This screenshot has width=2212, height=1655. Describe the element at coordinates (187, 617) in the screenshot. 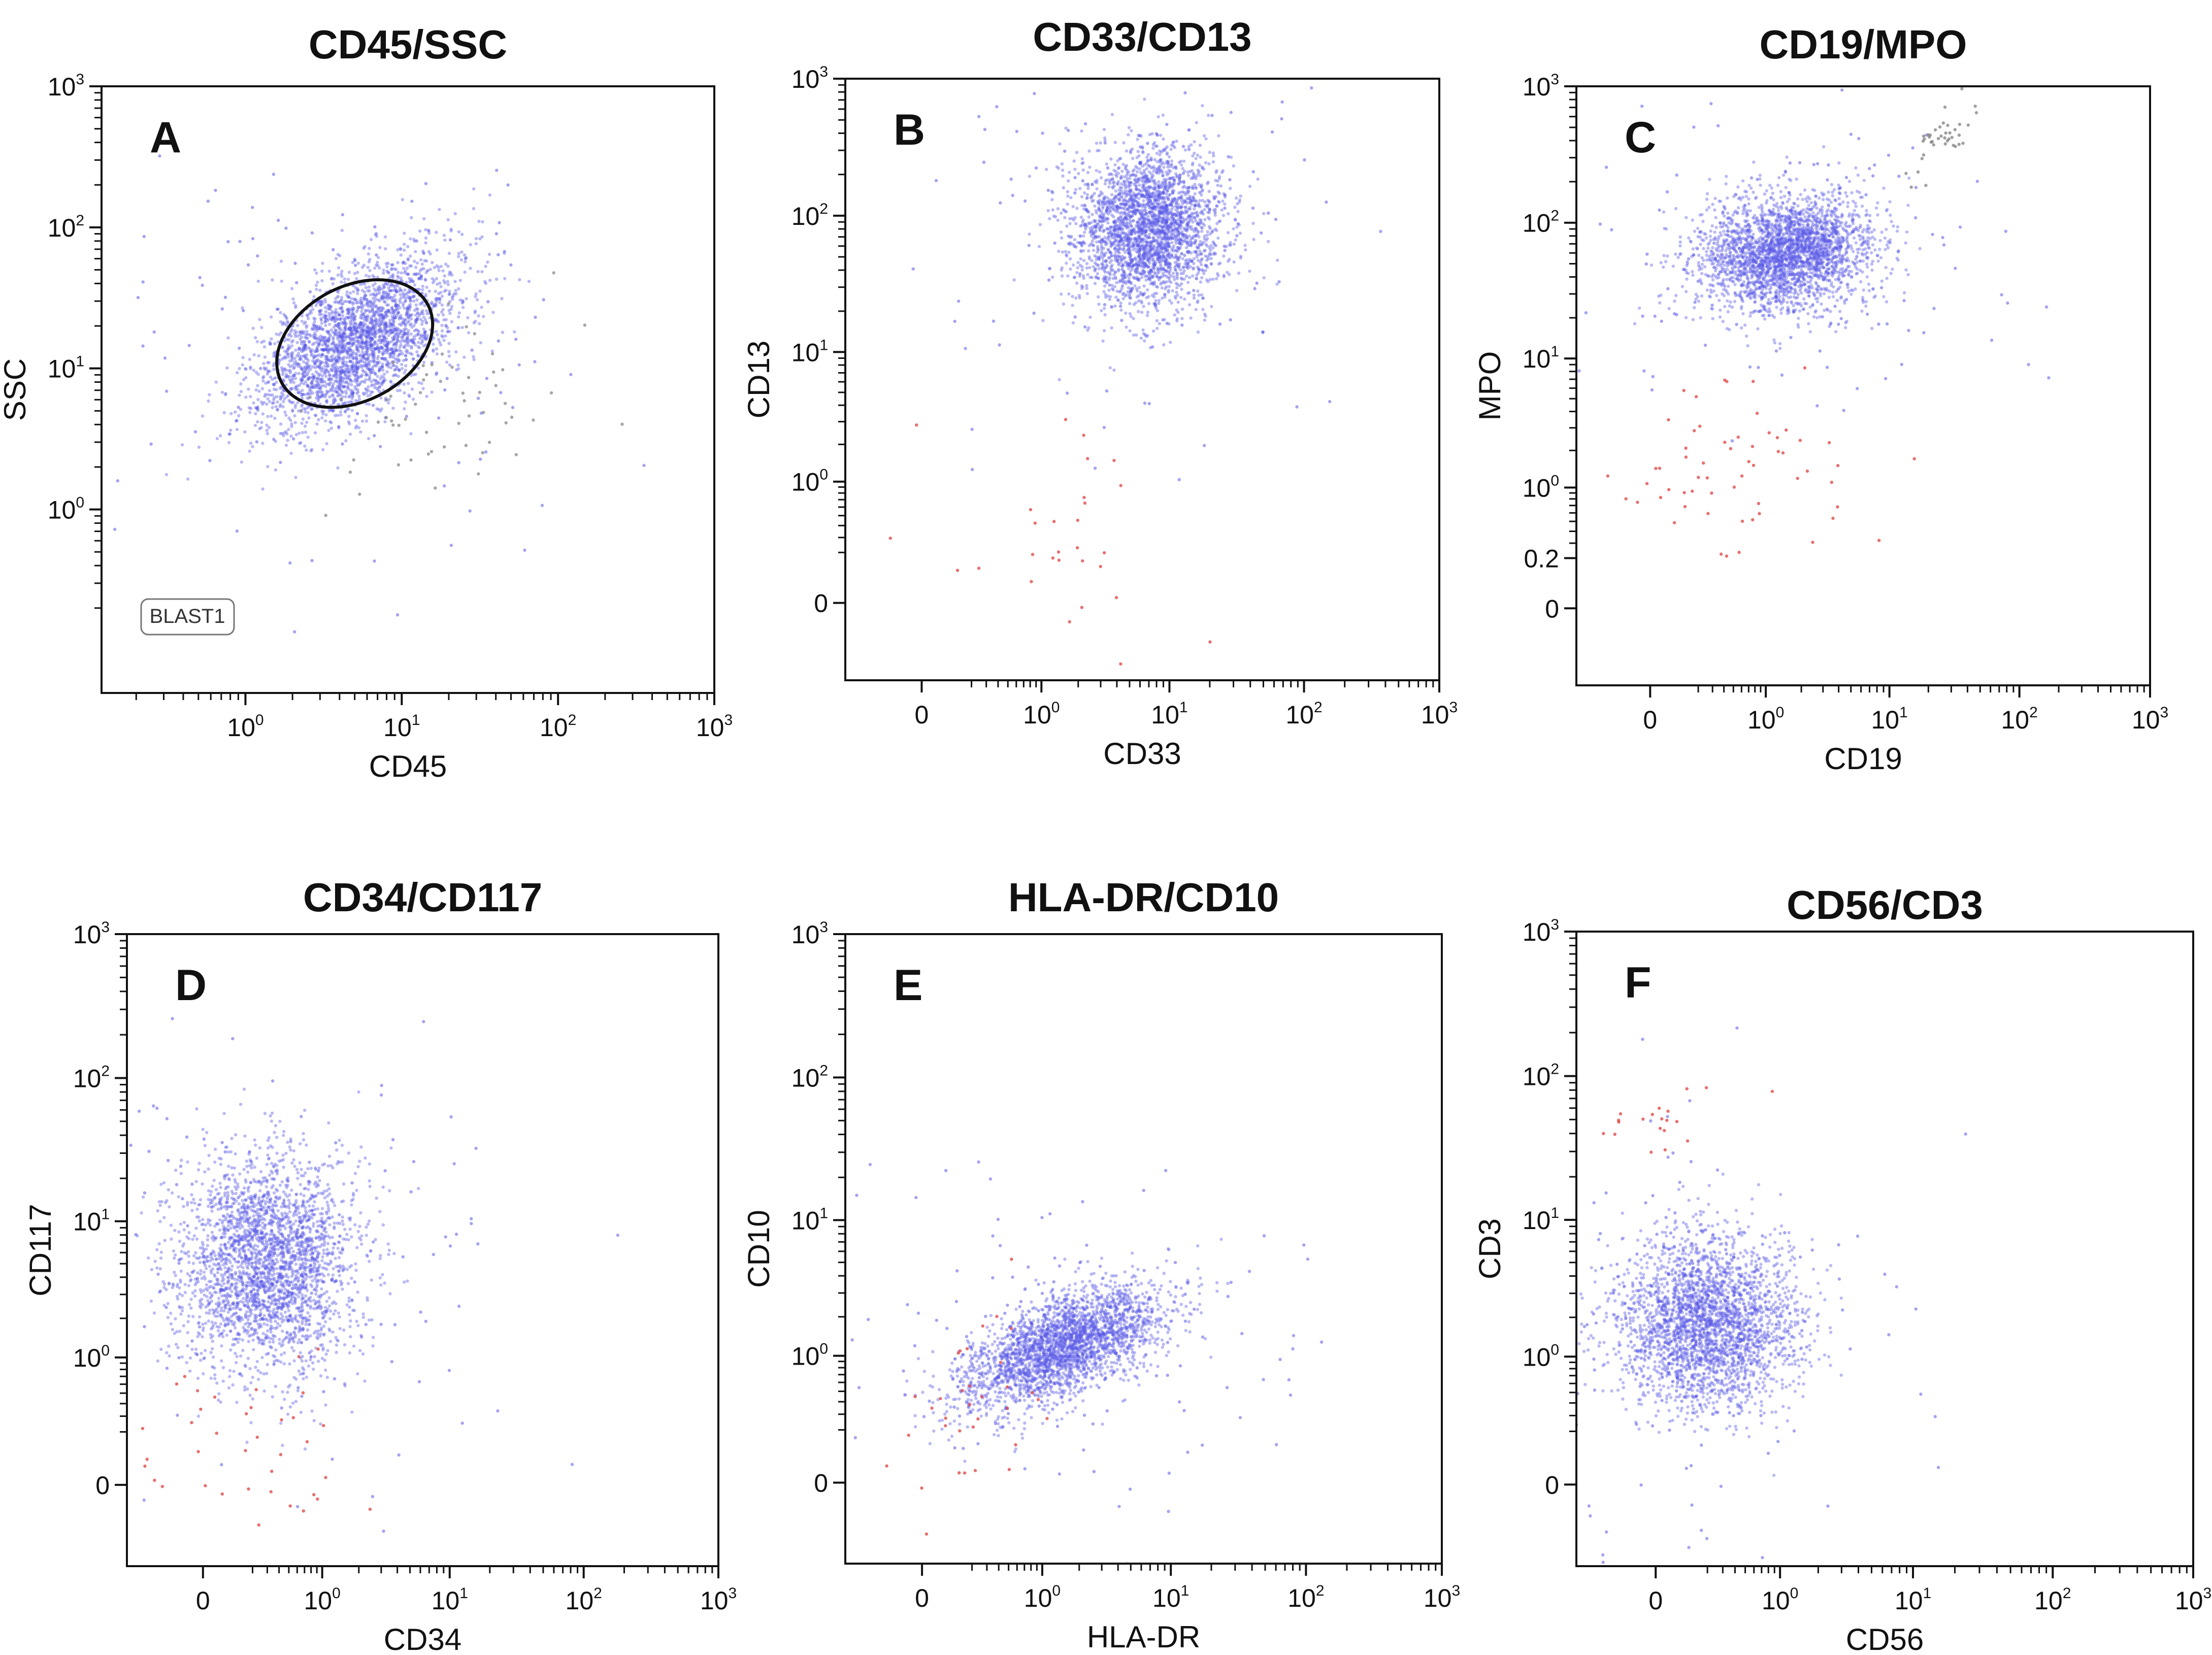

I see `gate-label: BLAST1` at that location.